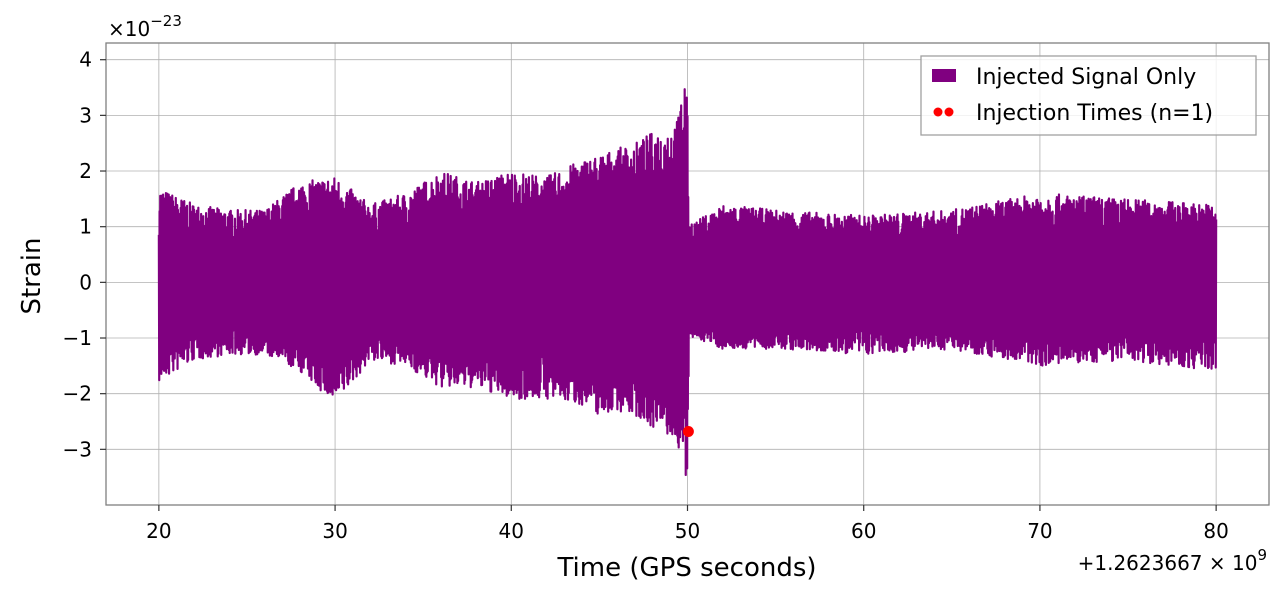 This screenshot has height=598, width=1283. What do you see at coordinates (1172, 560) in the screenshot?
I see `x-axis-offset-label: +1.2623667 × 109` at bounding box center [1172, 560].